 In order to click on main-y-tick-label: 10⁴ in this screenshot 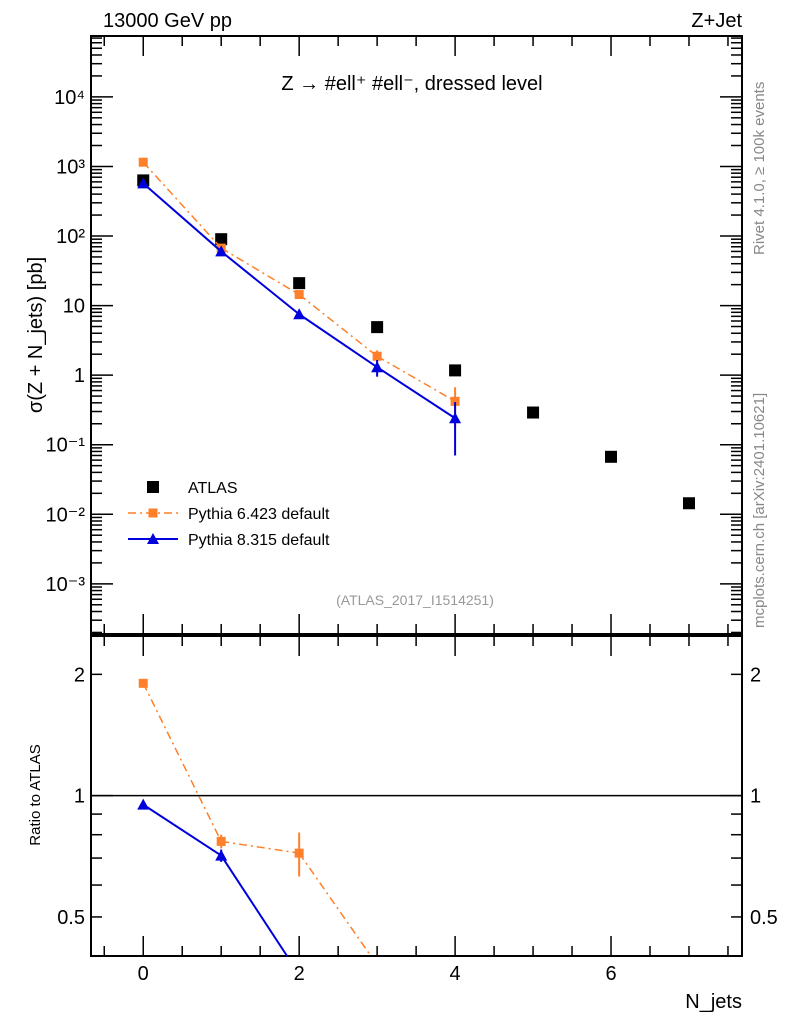, I will do `click(69, 98)`.